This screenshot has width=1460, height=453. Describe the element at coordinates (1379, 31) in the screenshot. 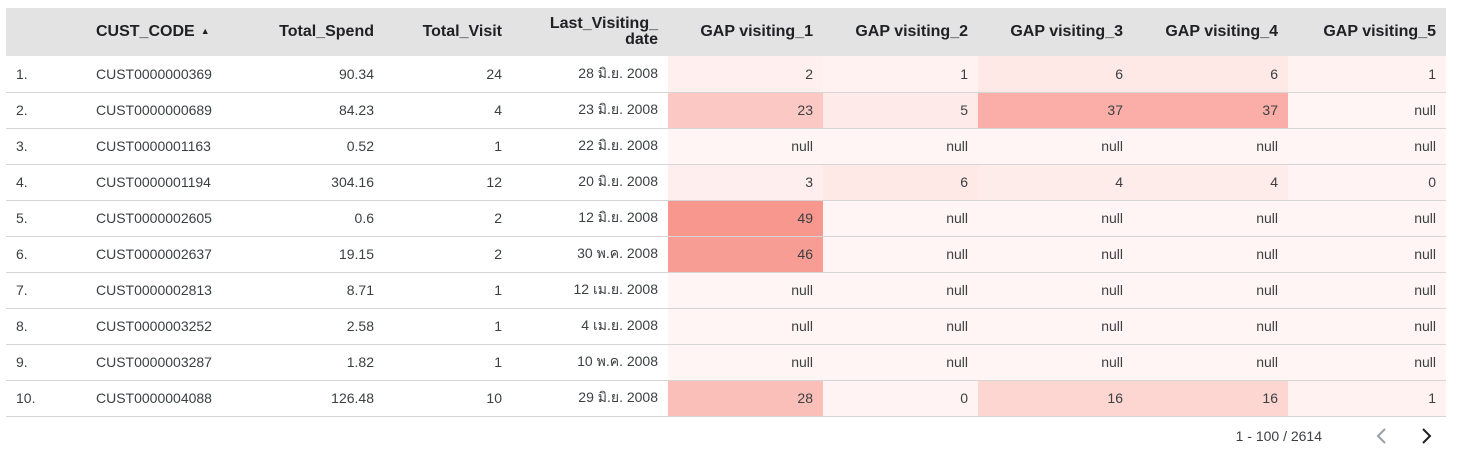

I see `header-gap-visiting-5: GAP visiting_5` at that location.